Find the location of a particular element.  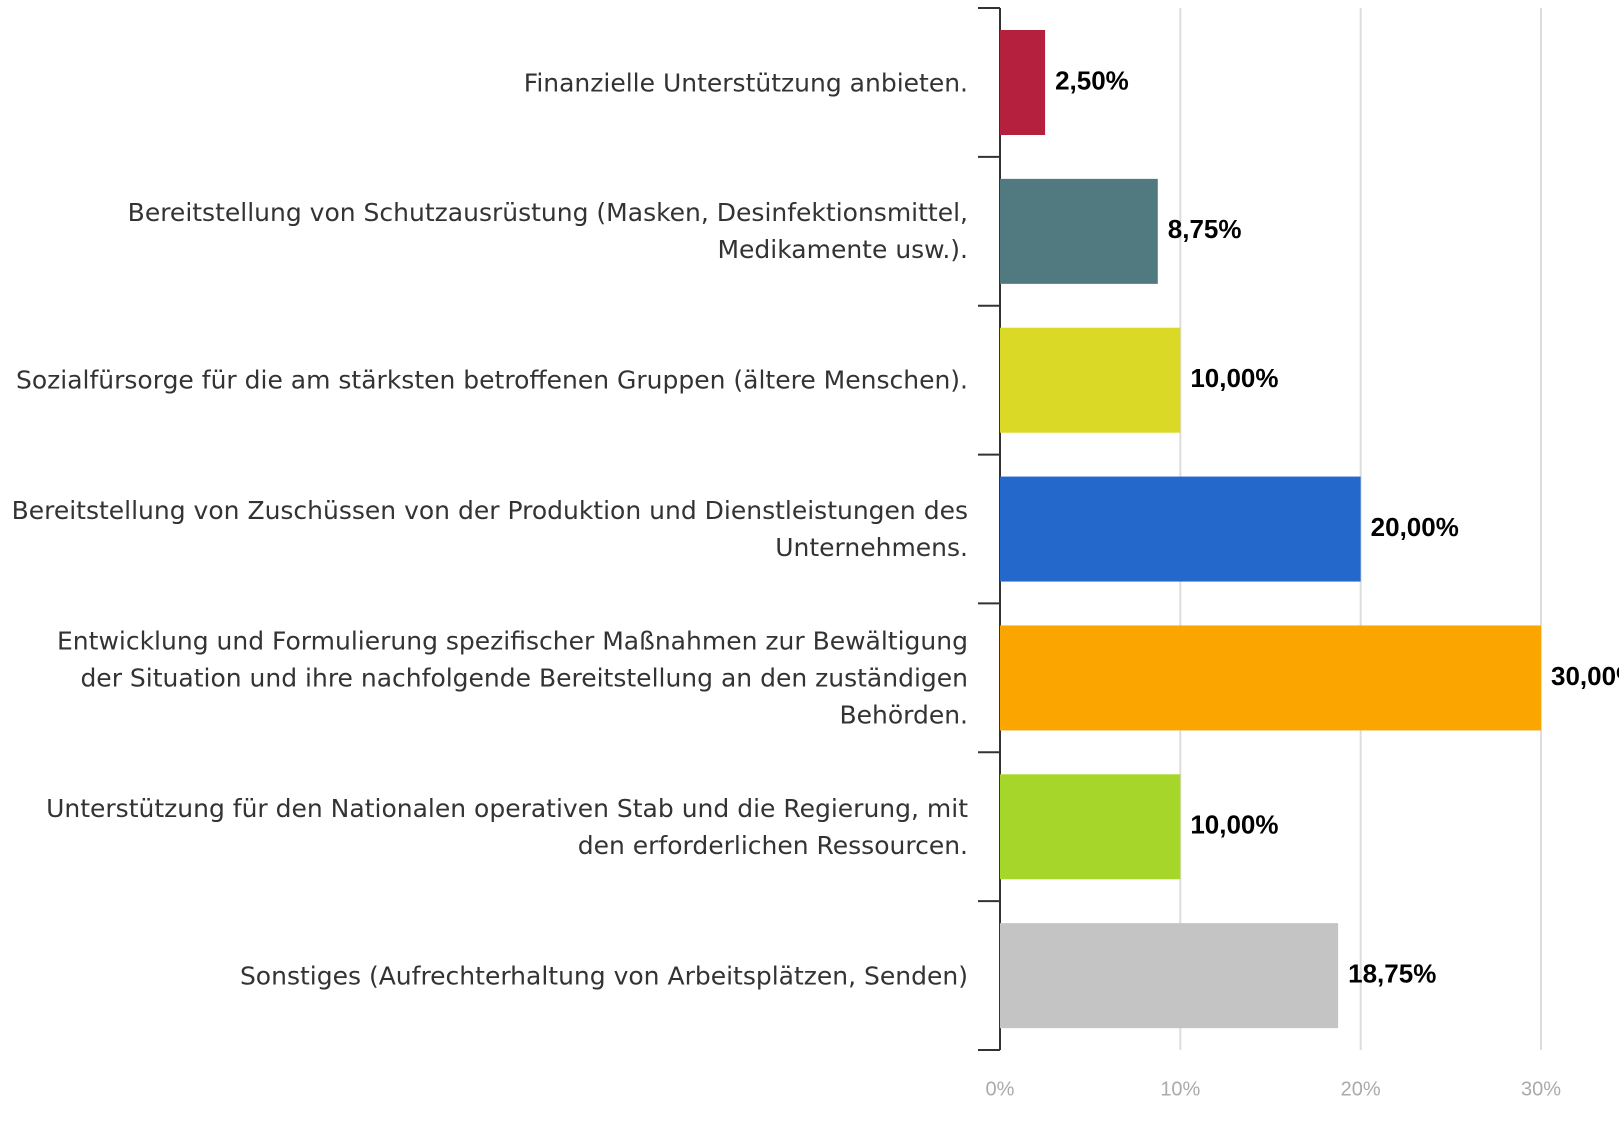

value-label: 18,75% is located at coordinates (1392, 974).